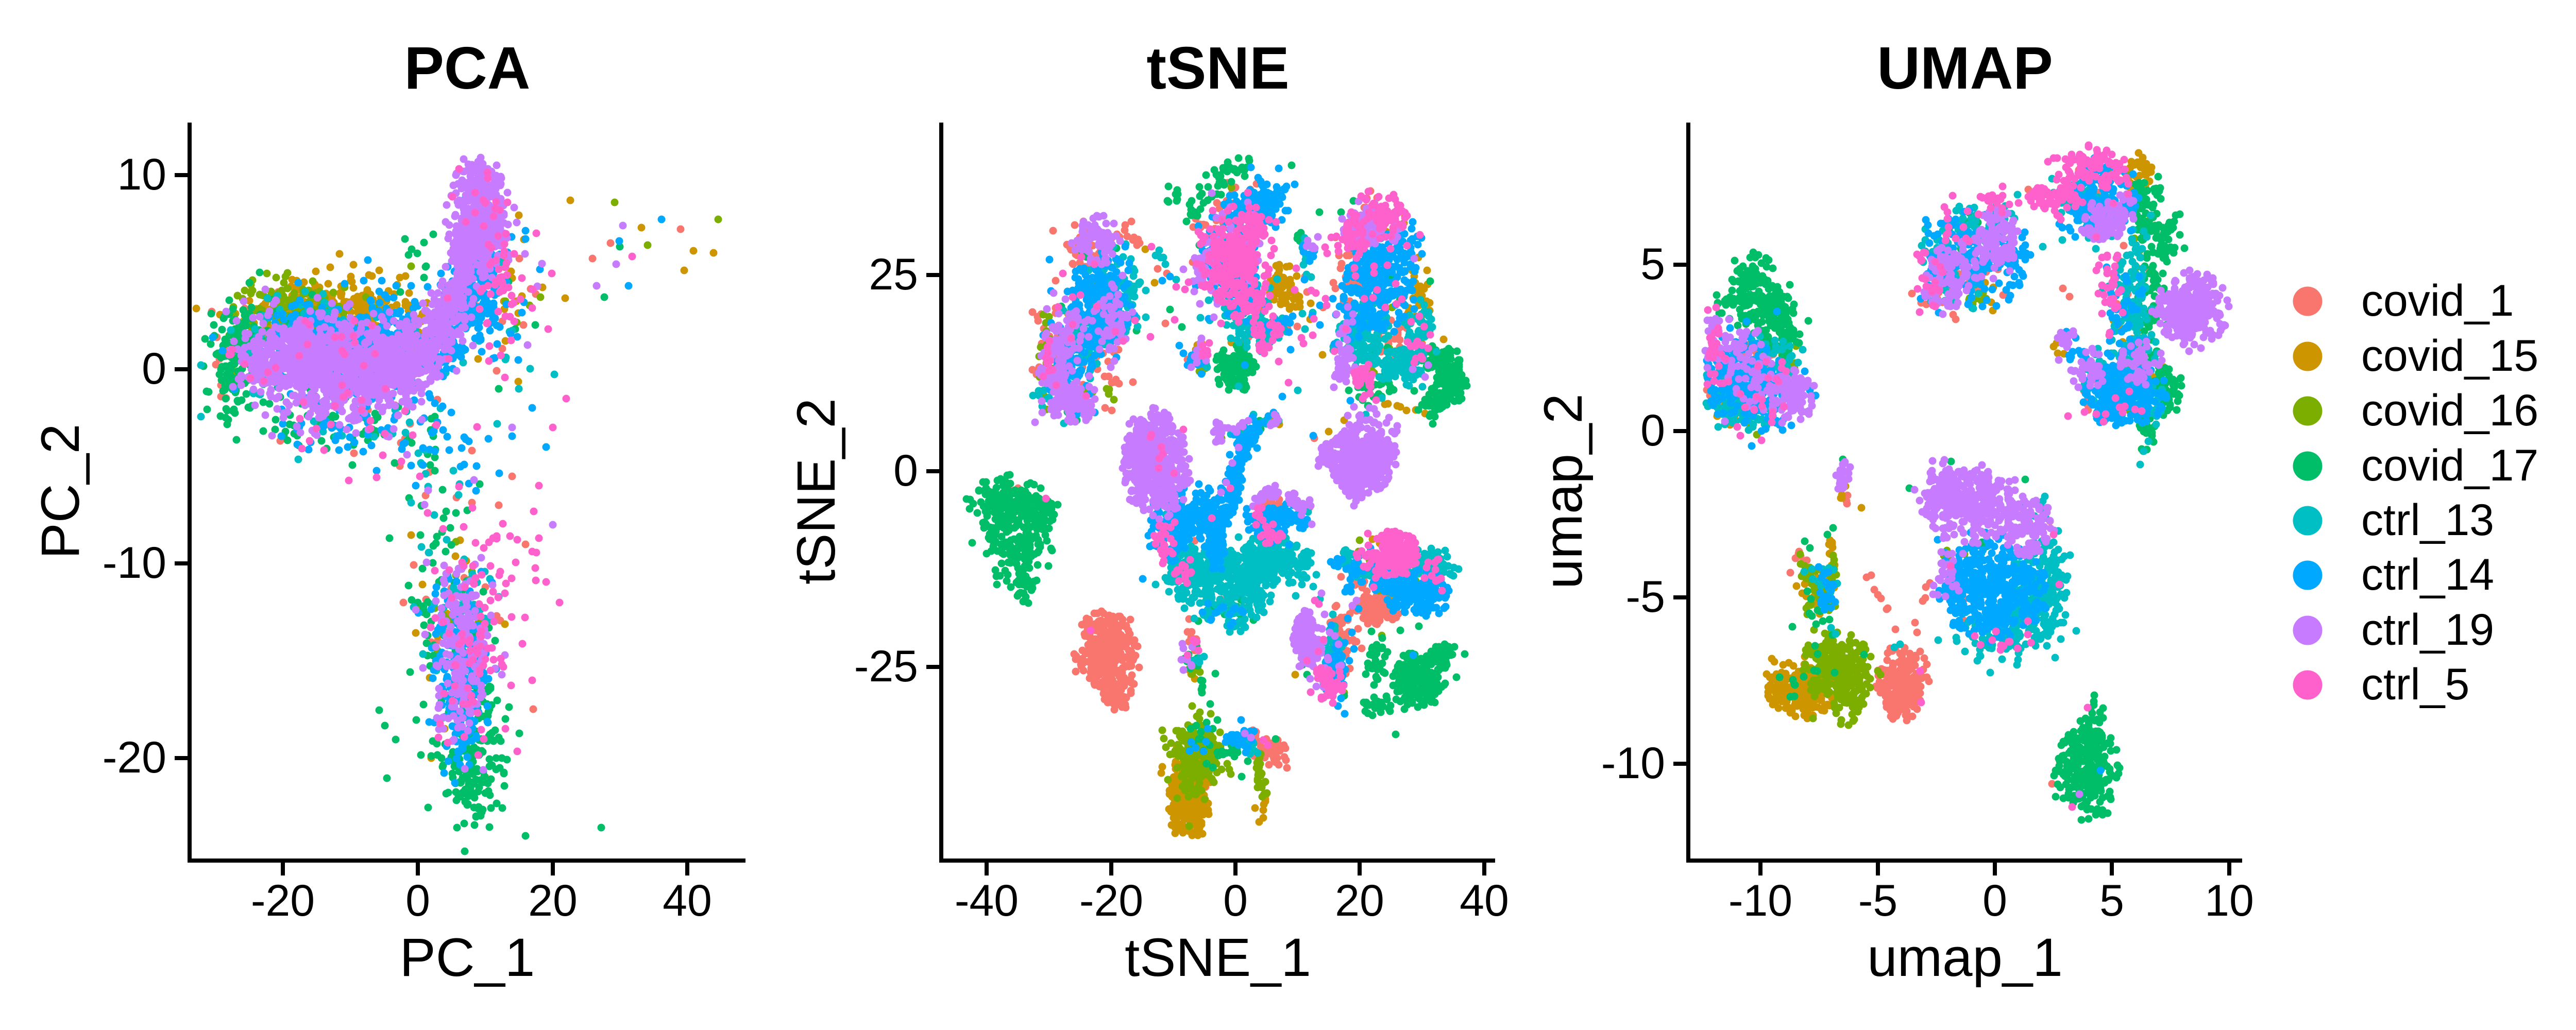 Image resolution: width=2576 pixels, height=1030 pixels. Describe the element at coordinates (2427, 520) in the screenshot. I see `svg-text: ctrl_13` at that location.